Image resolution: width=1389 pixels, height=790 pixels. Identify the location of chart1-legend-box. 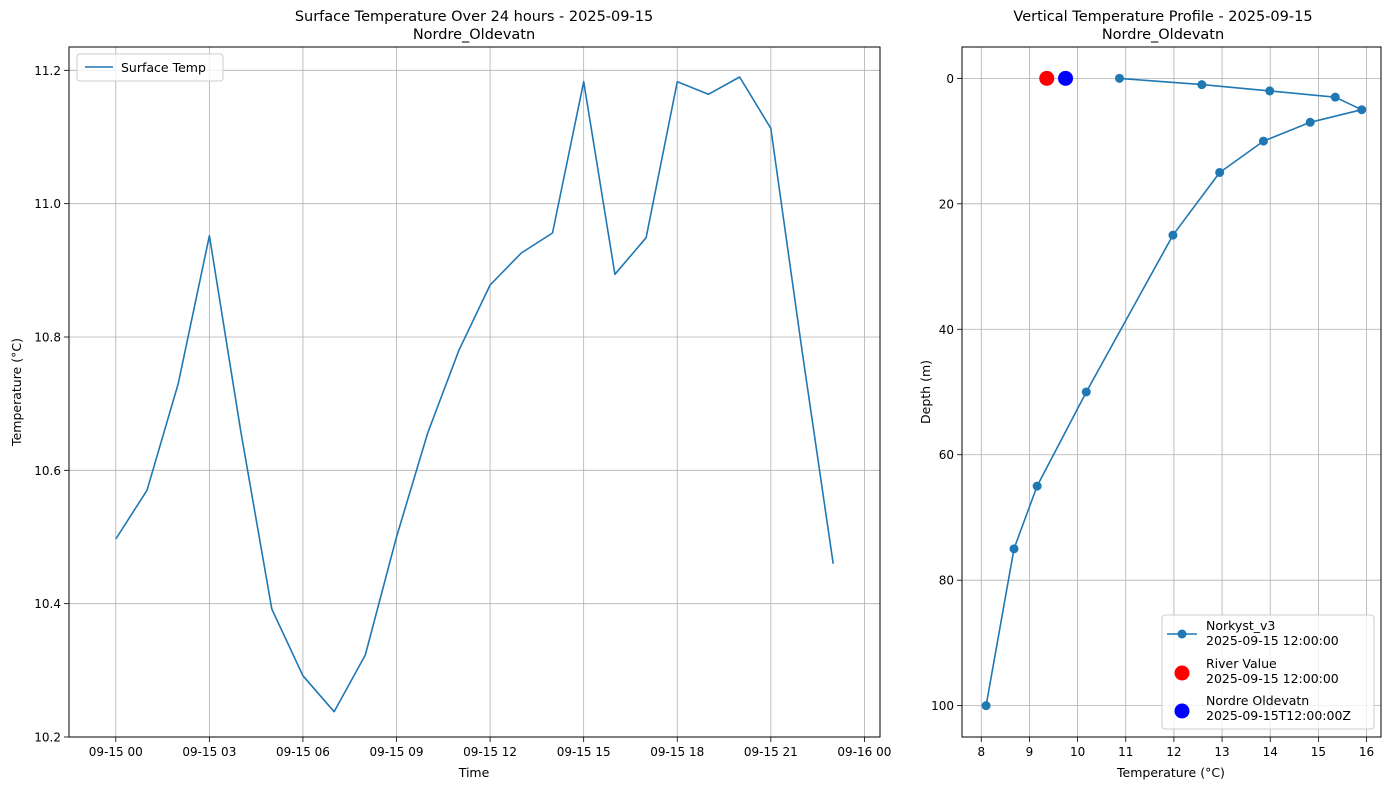
(150, 67).